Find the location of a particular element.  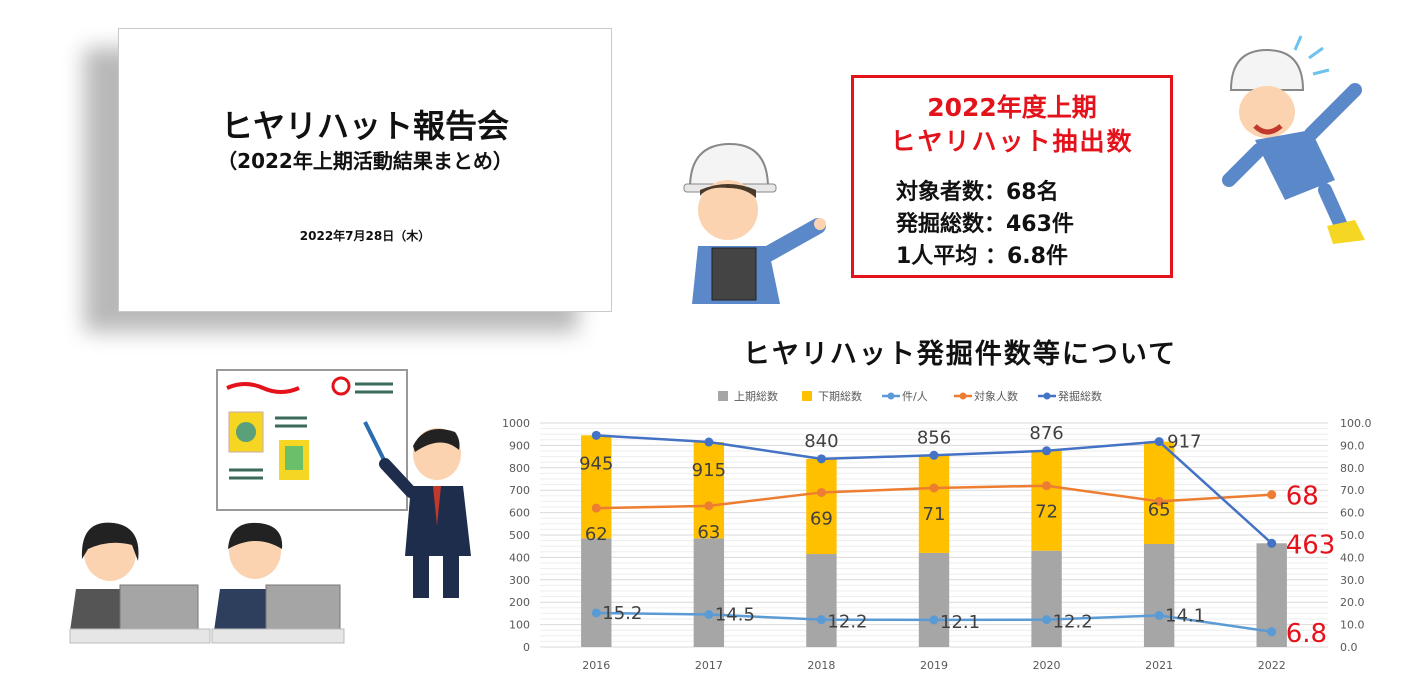

right-axis-tick-label: 40.0 is located at coordinates (1352, 557).